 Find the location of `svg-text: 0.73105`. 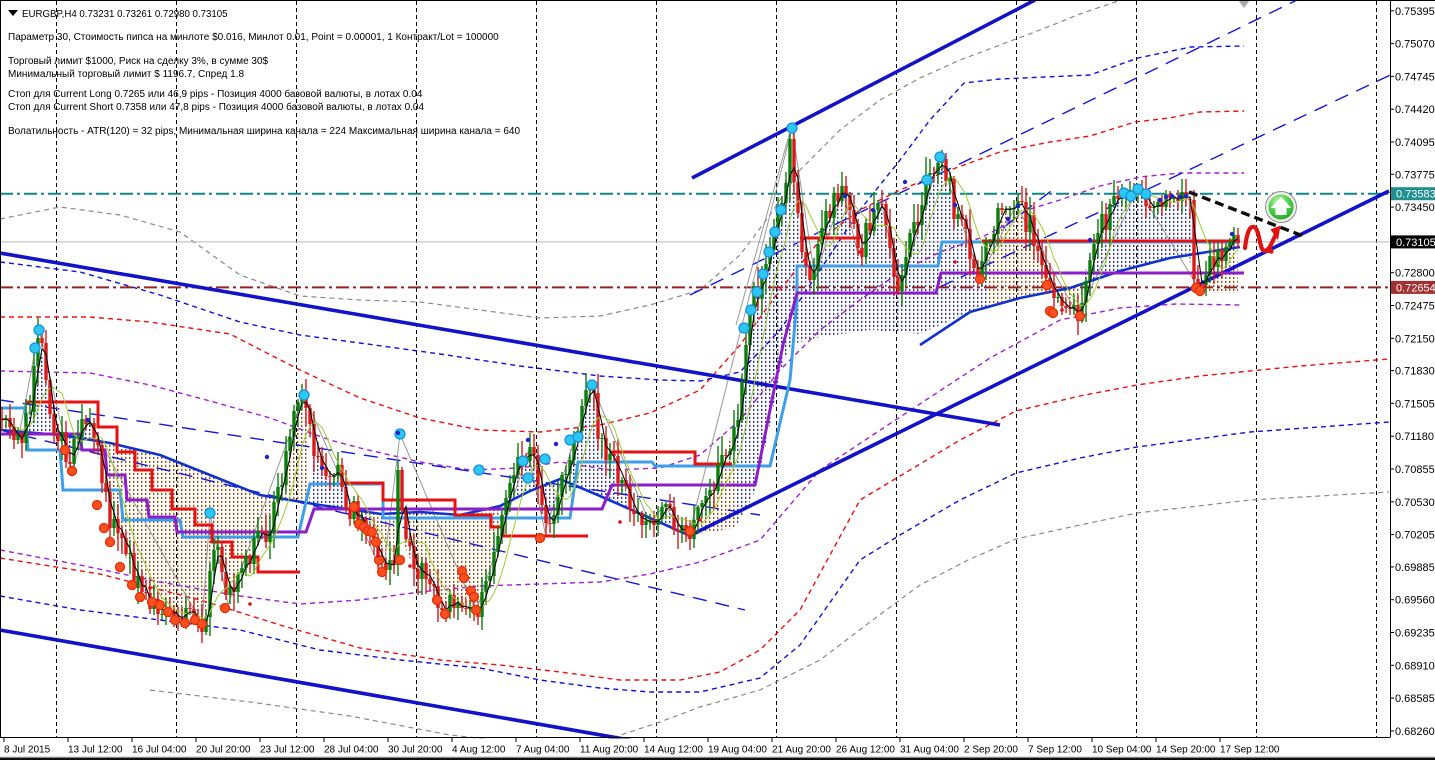

svg-text: 0.73105 is located at coordinates (1415, 243).